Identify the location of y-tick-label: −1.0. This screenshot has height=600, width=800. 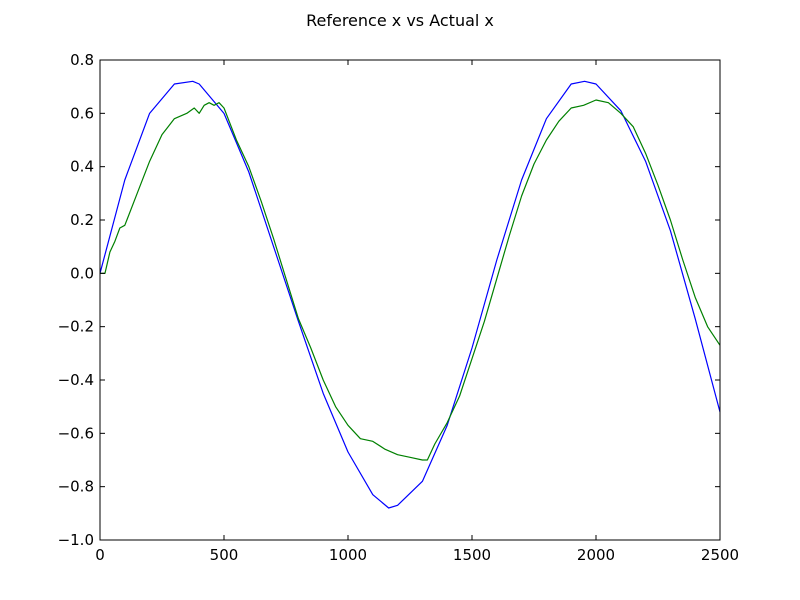
(76, 540).